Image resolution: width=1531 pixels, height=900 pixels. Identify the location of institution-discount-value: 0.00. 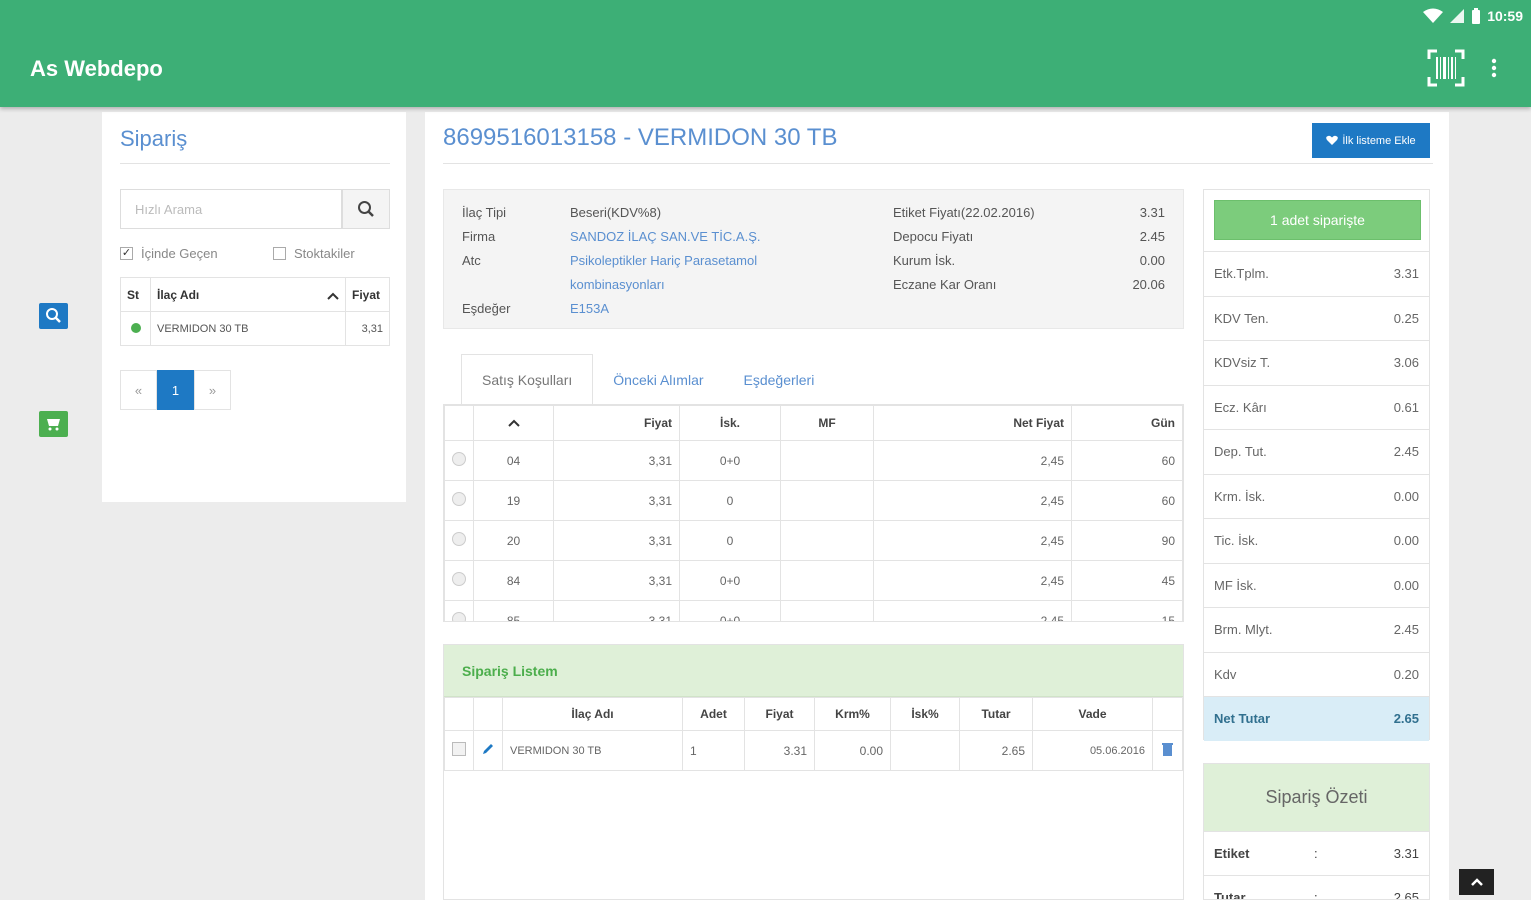
(1152, 260).